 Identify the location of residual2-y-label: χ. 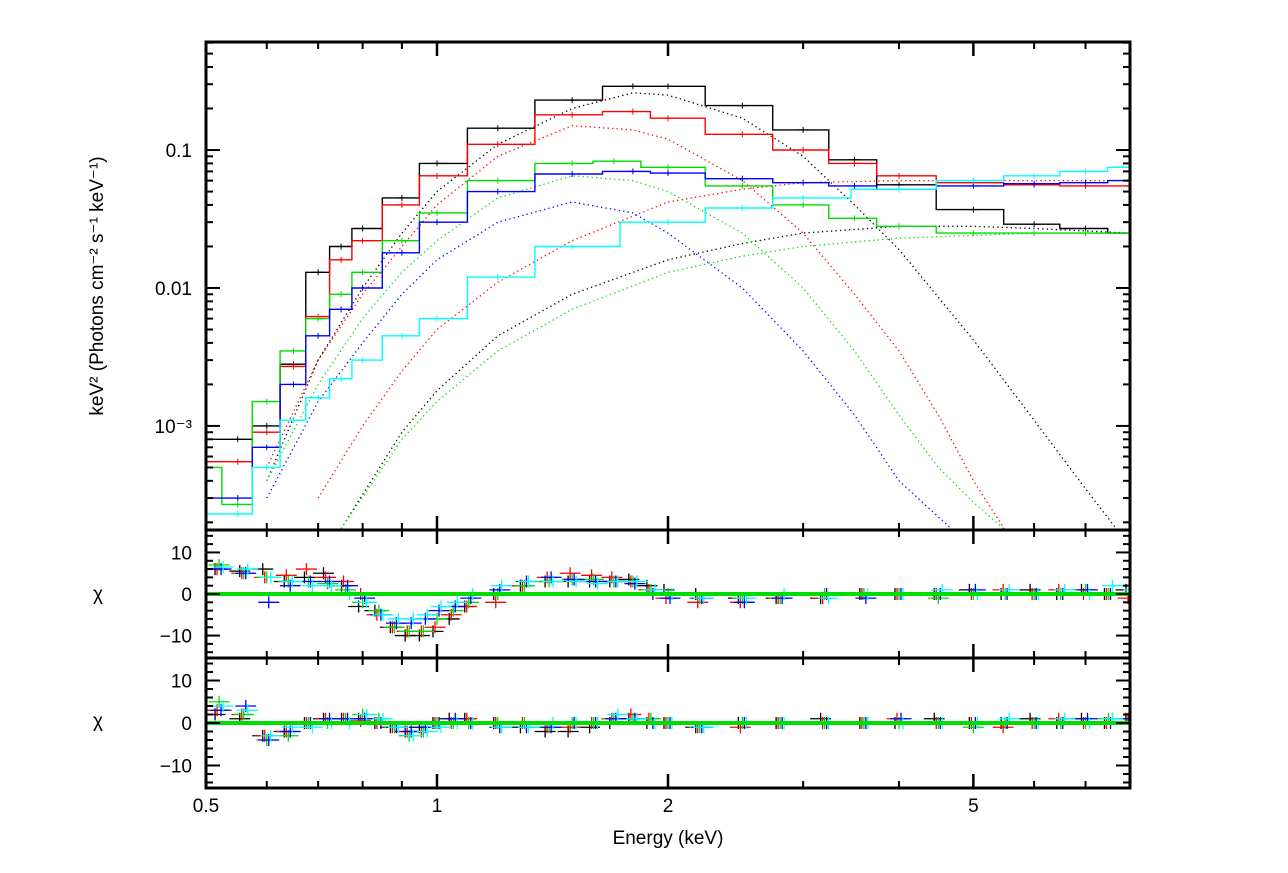
(98, 721).